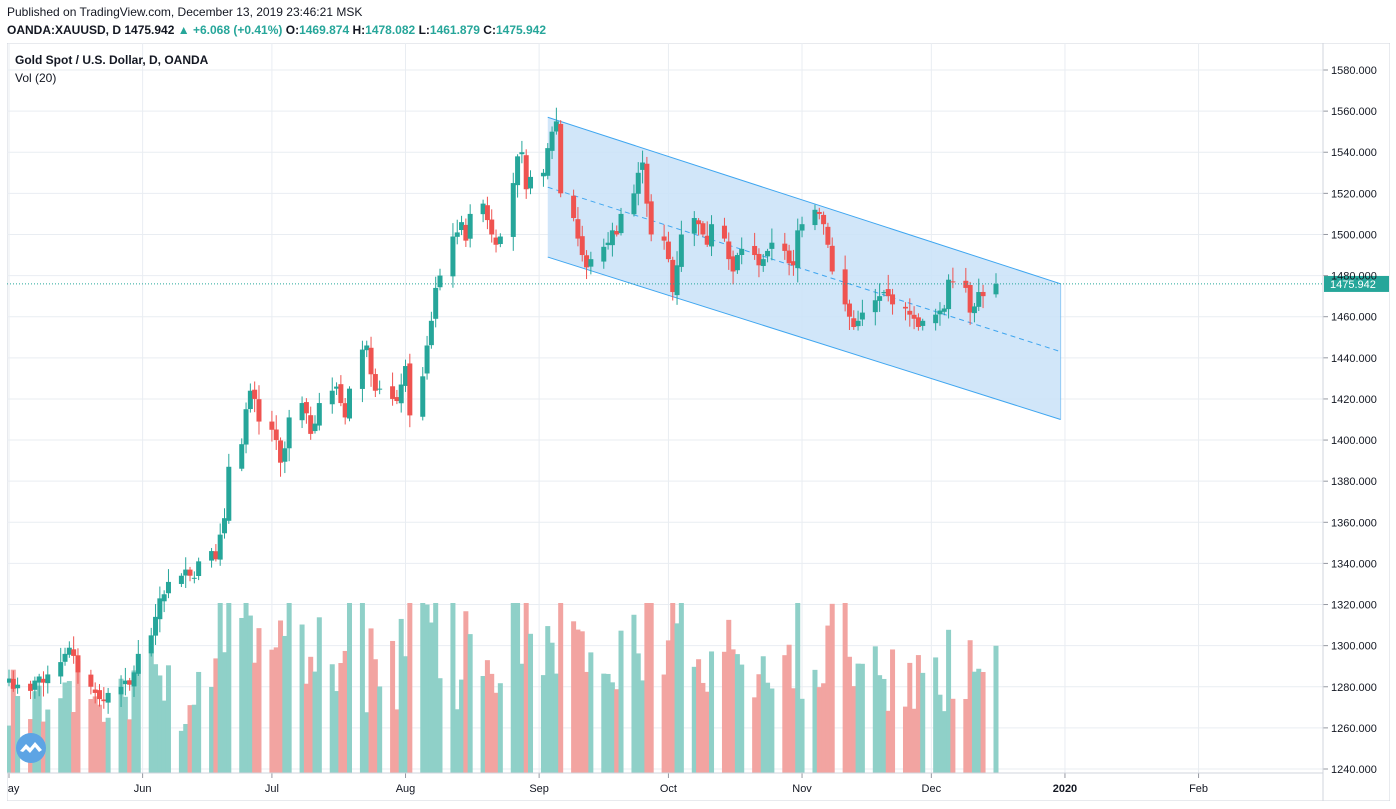  I want to click on x-tick-label: 2020, so click(1065, 789).